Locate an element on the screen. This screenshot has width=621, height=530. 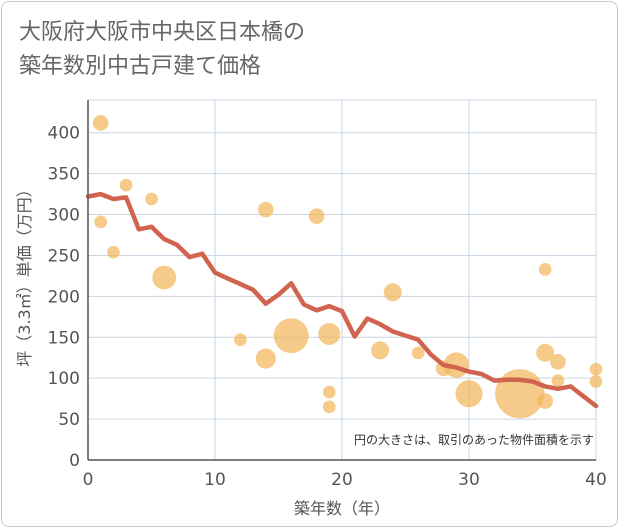
y-tick-label: 50 is located at coordinates (69, 420).